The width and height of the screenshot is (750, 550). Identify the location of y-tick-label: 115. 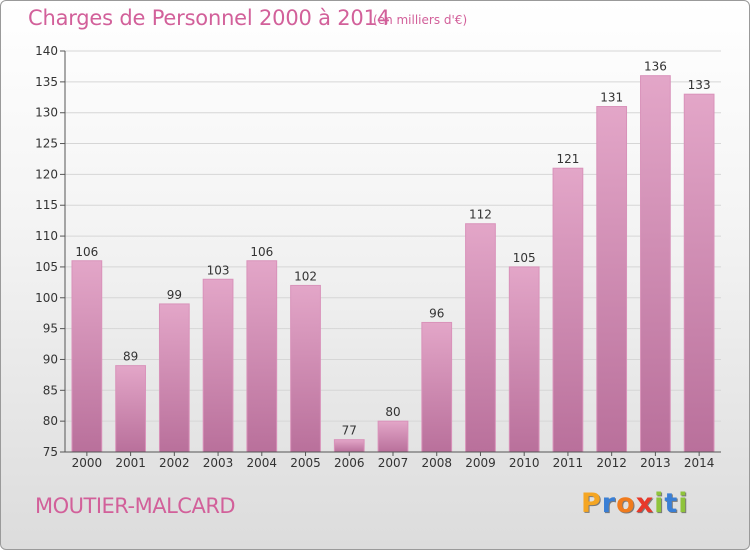
(46, 205).